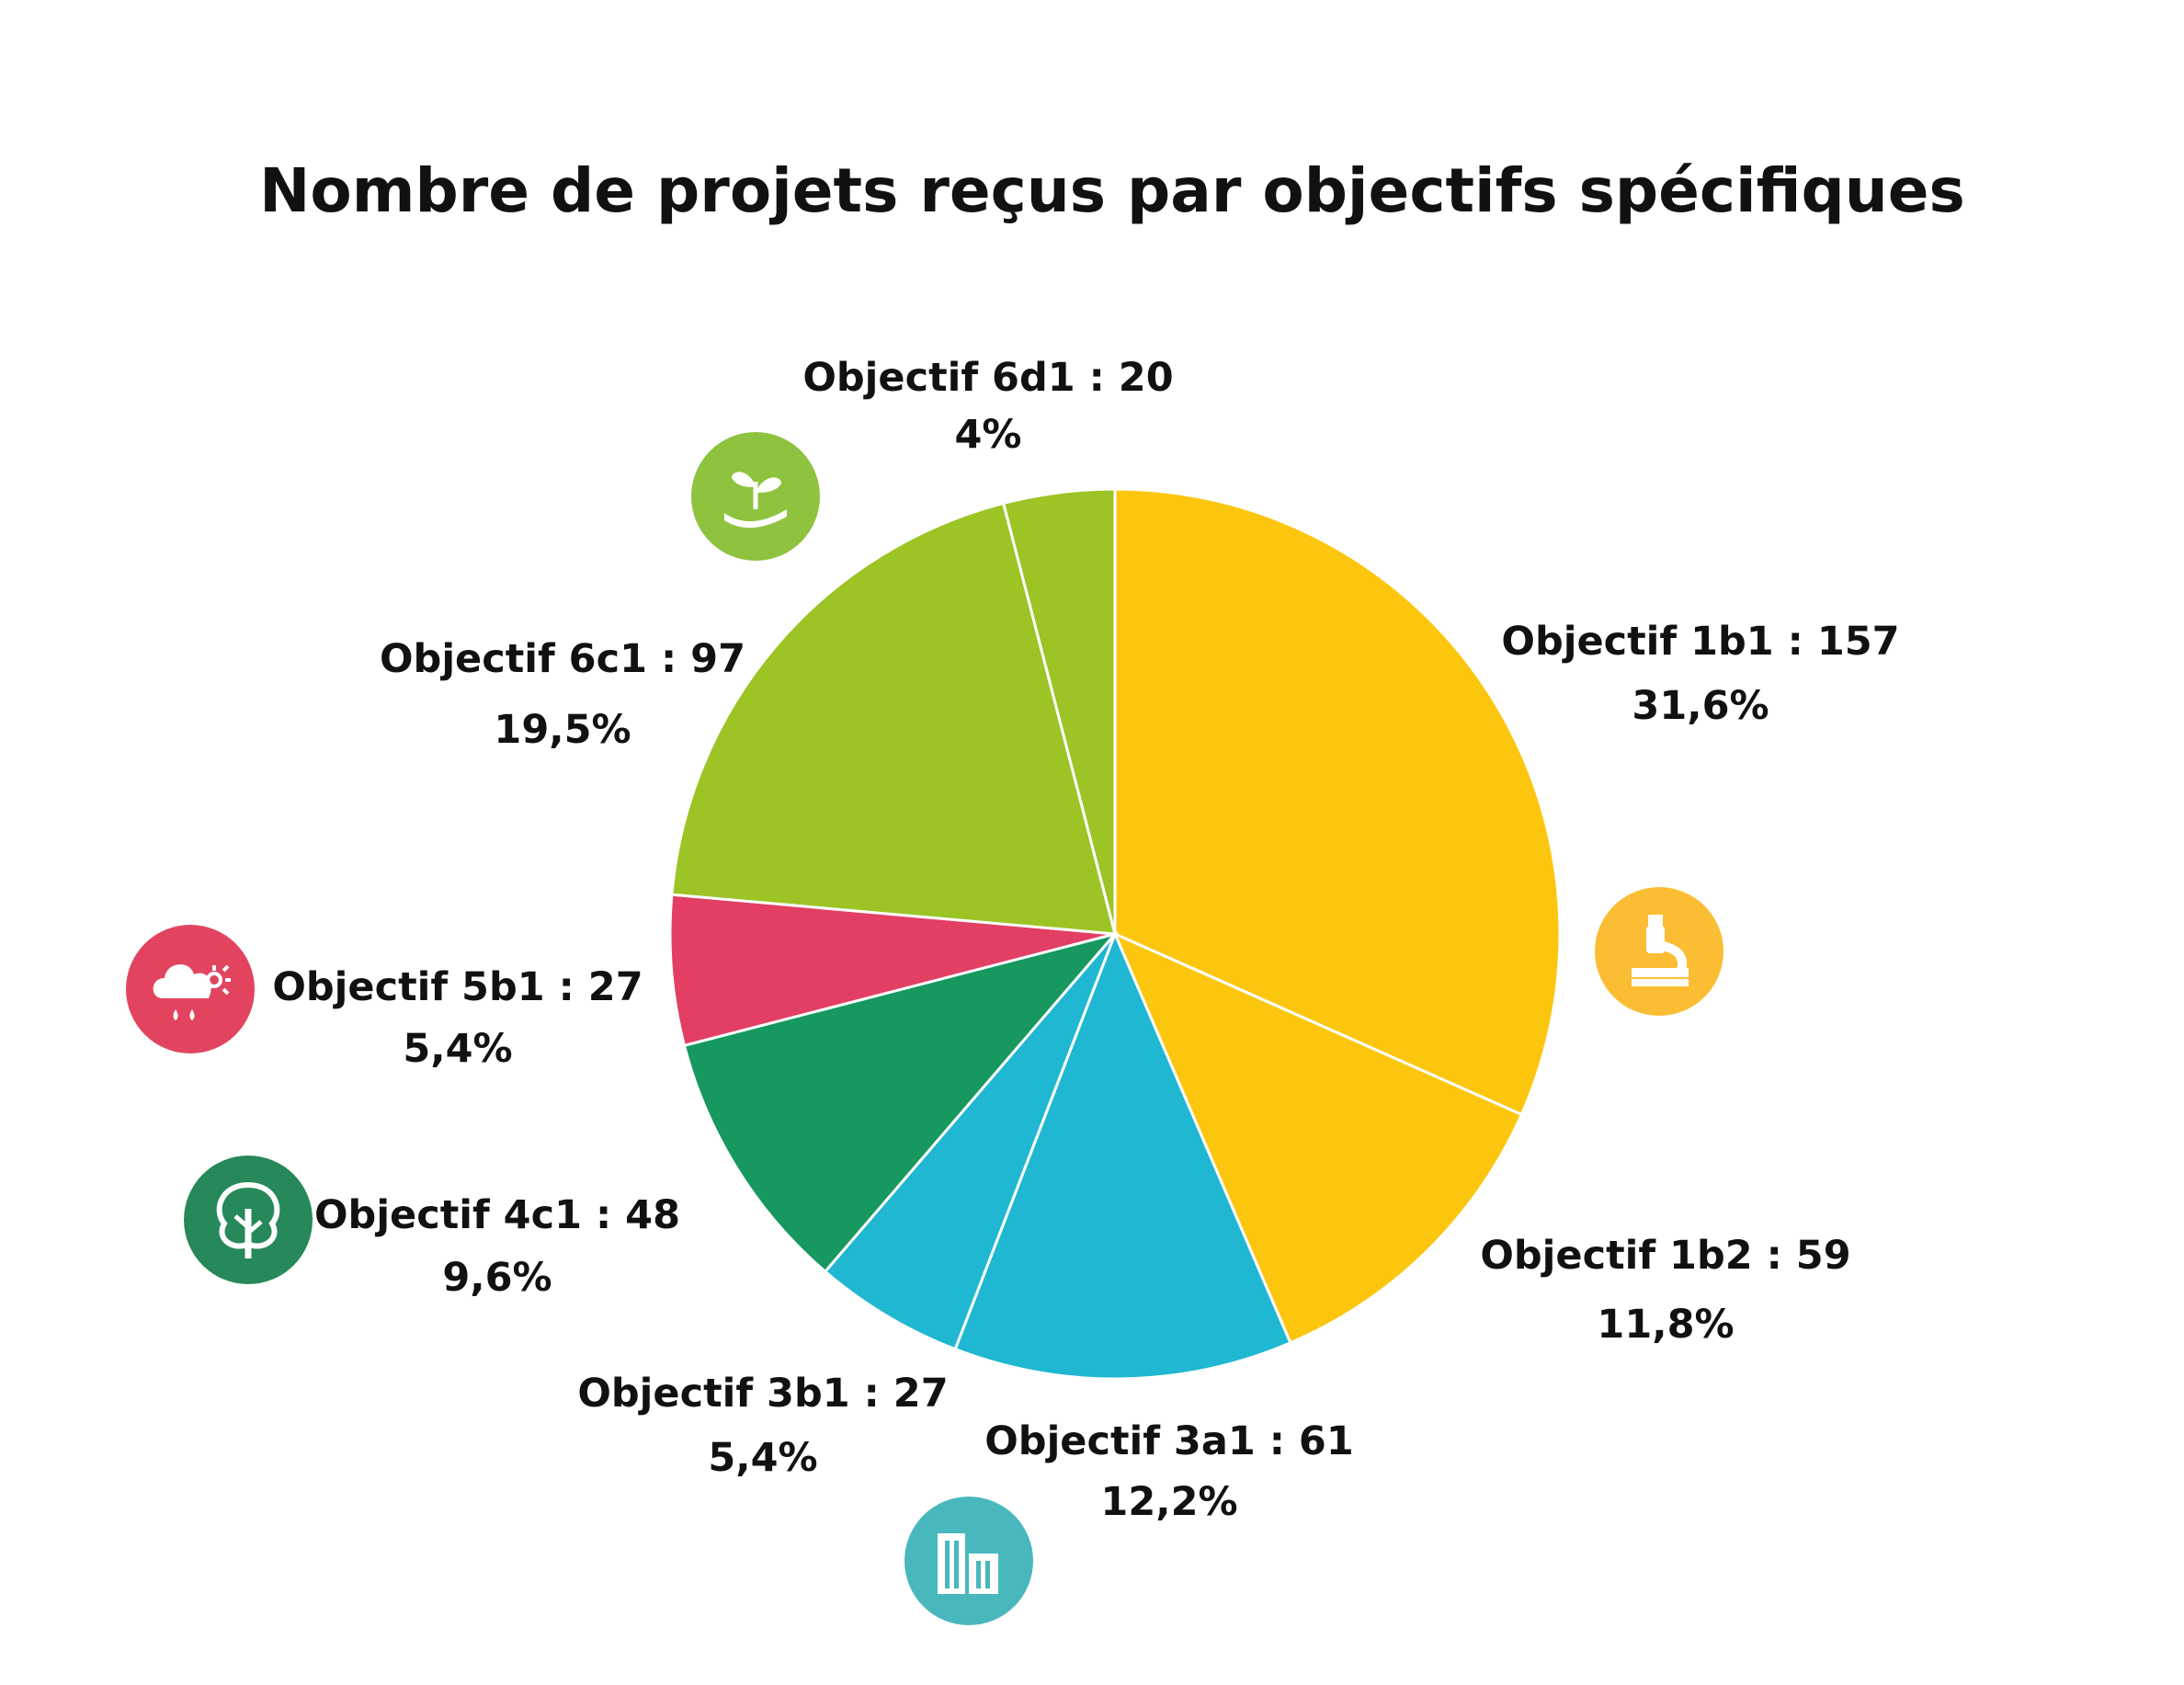  Describe the element at coordinates (968, 1561) in the screenshot. I see `buildings-icon` at that location.